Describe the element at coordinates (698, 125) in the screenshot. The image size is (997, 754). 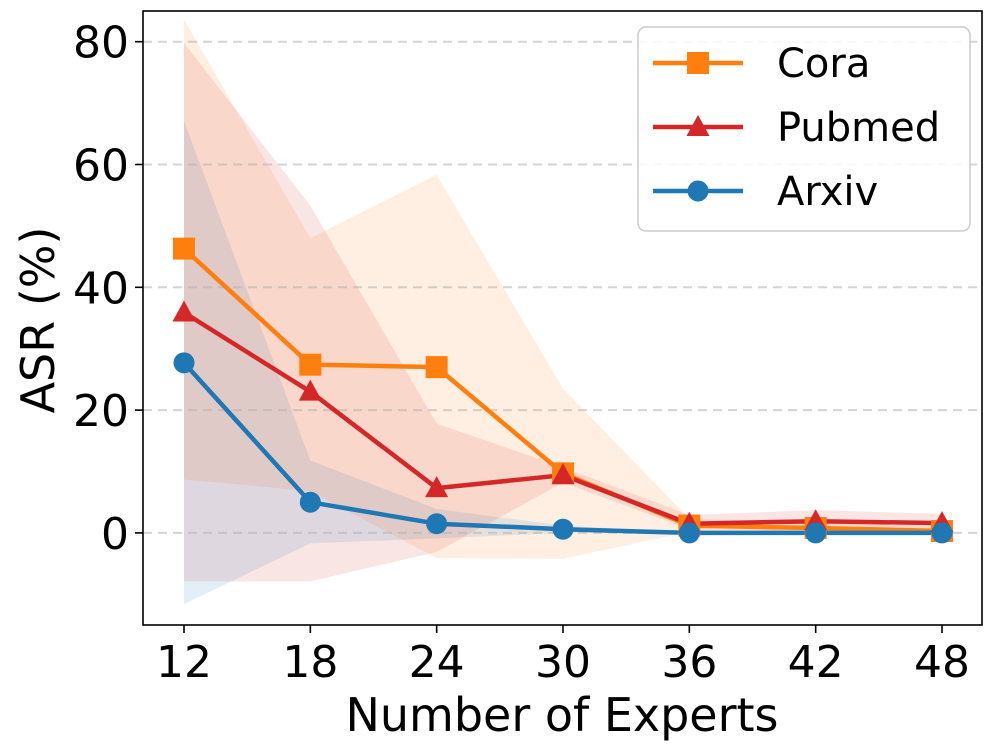
I see `legend-marker-pubmed` at that location.